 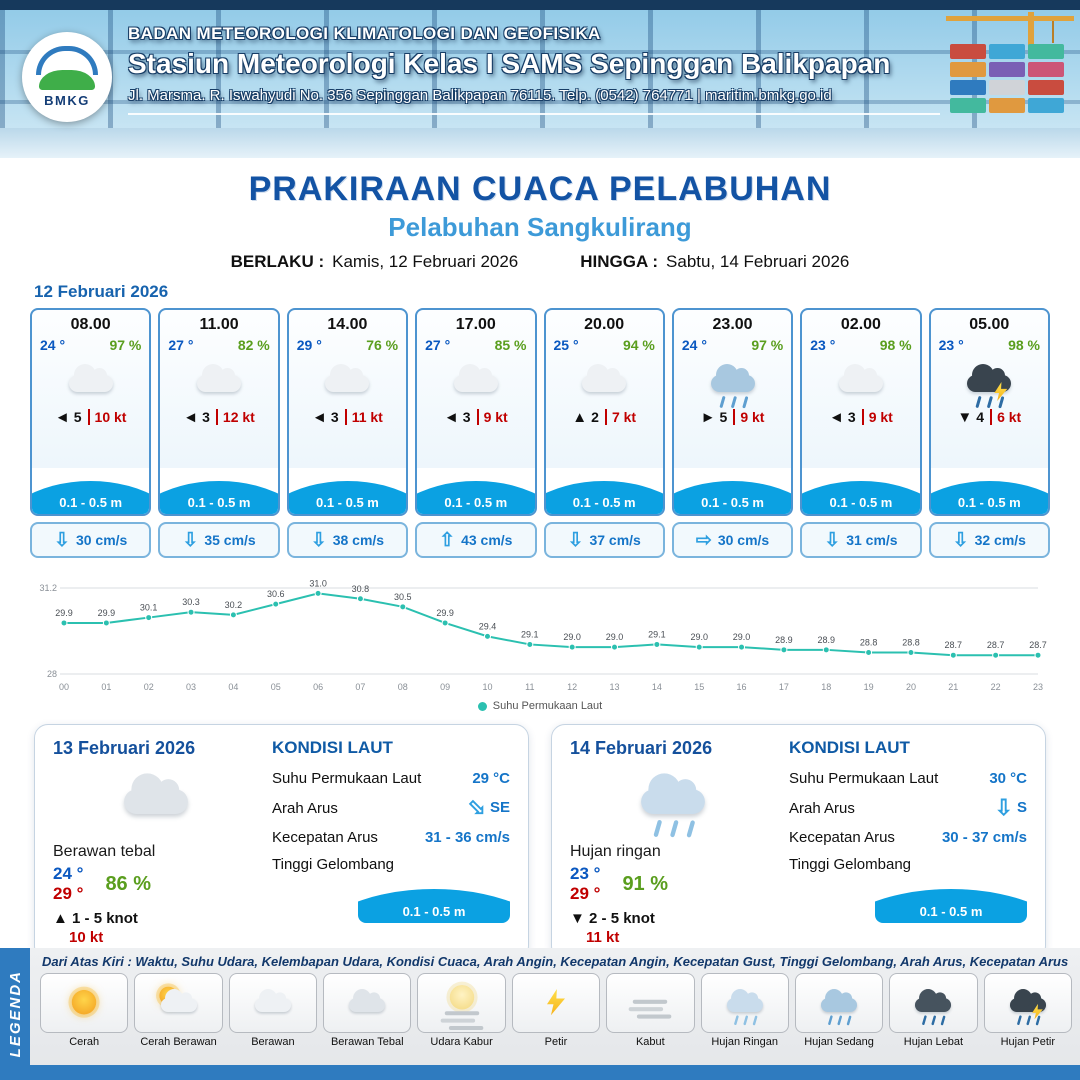 I want to click on light-rain-icon, so click(x=744, y=1004).